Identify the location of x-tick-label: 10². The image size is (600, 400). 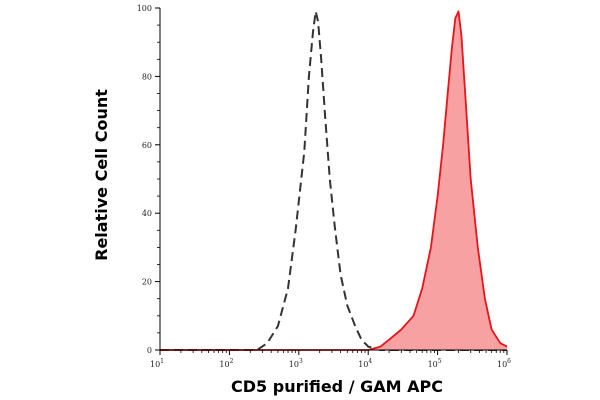
(226, 363).